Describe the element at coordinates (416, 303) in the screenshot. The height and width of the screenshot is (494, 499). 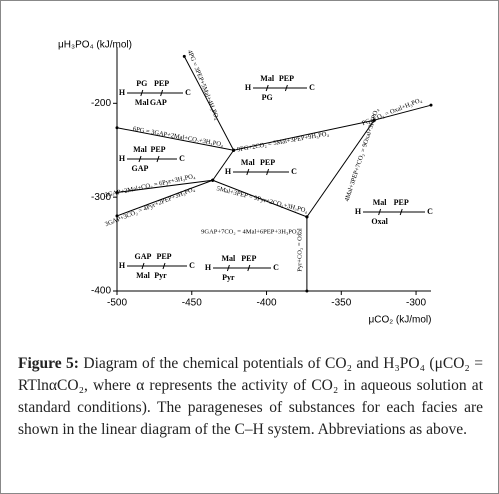
I see `x-tick-label: -300` at that location.